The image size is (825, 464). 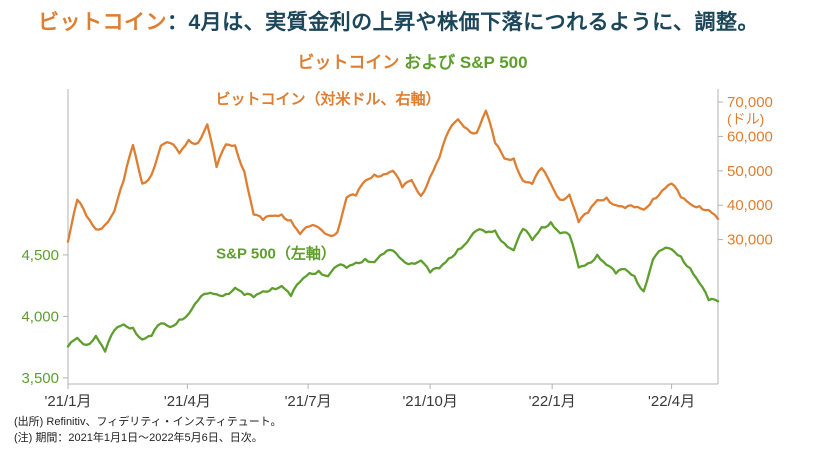 What do you see at coordinates (148, 422) in the screenshot?
I see `source-note: (出所) Refinitiv、フィデリティ・インスティテュート。` at bounding box center [148, 422].